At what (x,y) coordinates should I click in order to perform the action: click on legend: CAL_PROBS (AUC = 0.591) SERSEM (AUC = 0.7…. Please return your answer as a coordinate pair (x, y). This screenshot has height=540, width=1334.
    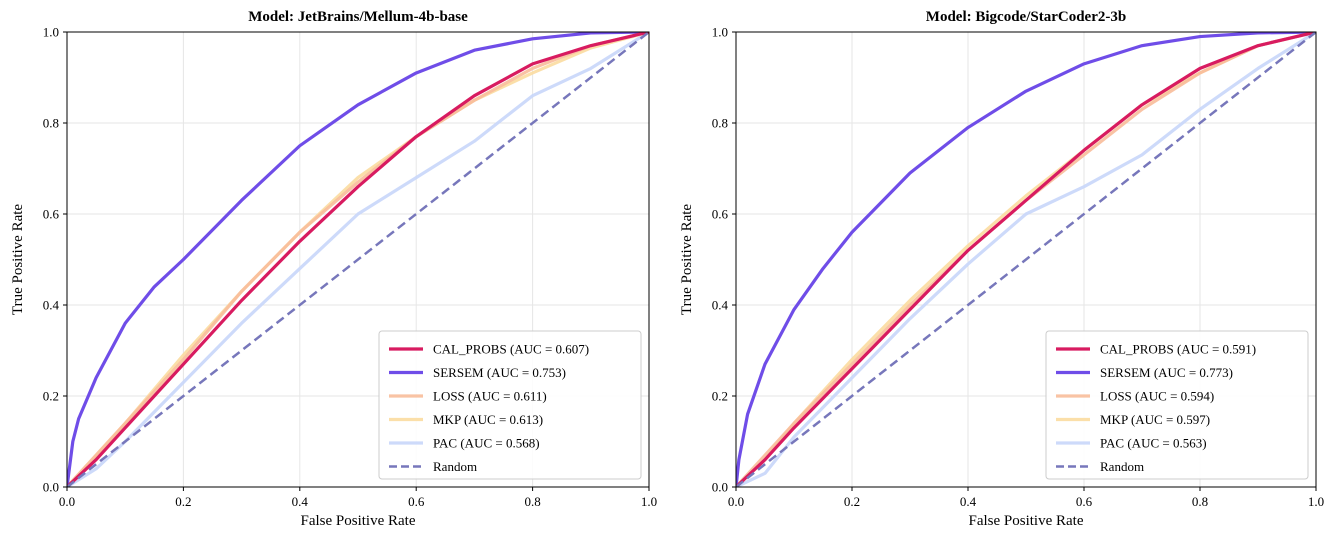
    Looking at the image, I should click on (1177, 405).